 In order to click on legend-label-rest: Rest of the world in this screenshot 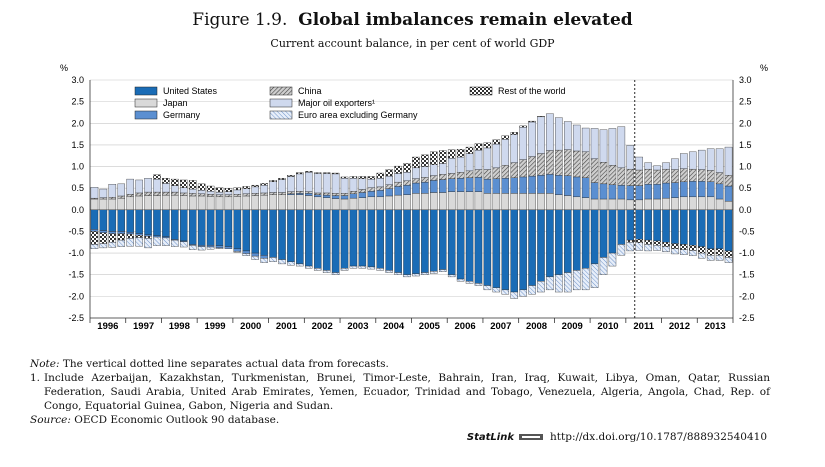, I will do `click(532, 91)`.